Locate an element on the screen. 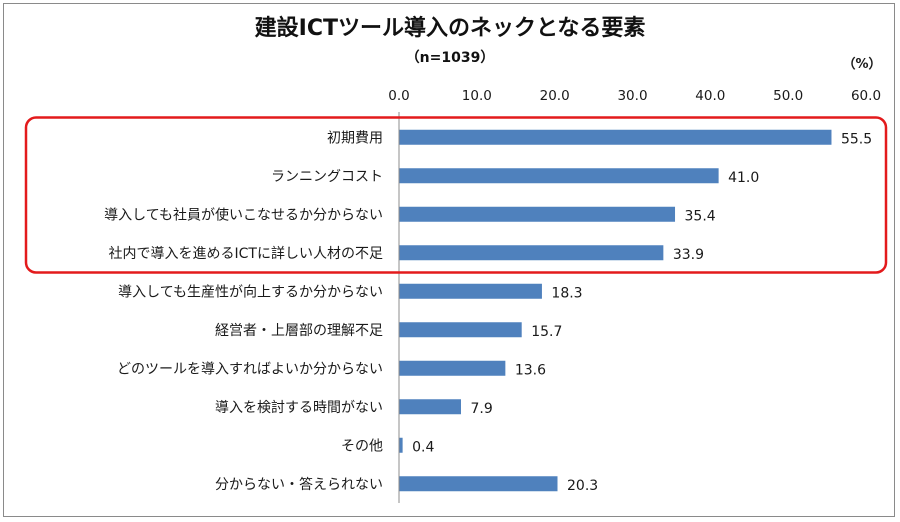 This screenshot has width=900, height=522. data-label: 20.3 is located at coordinates (582, 486).